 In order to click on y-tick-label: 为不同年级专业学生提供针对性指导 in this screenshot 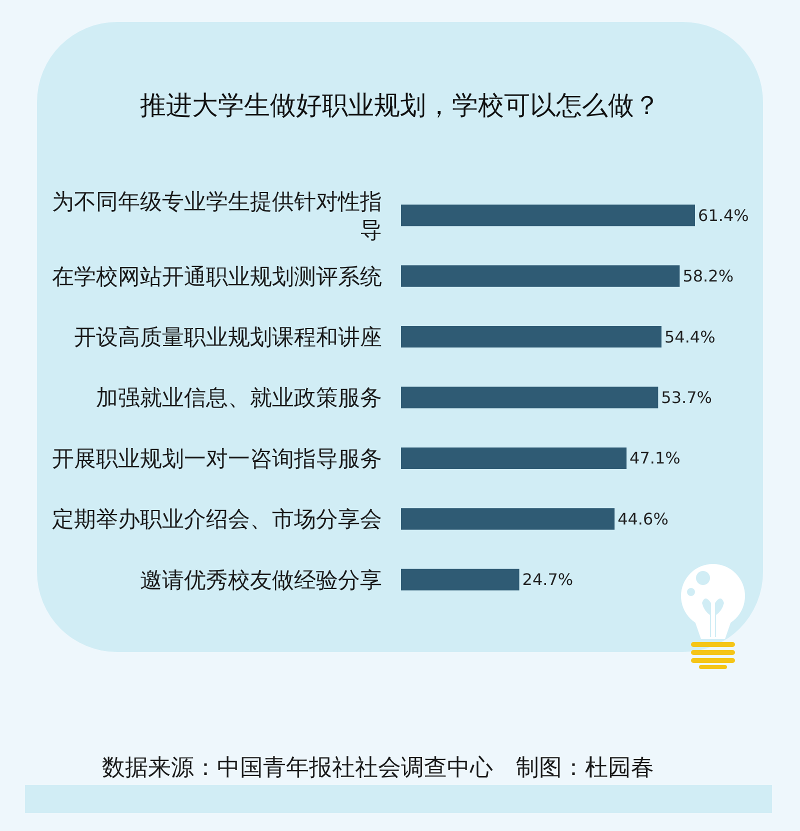, I will do `click(217, 217)`.